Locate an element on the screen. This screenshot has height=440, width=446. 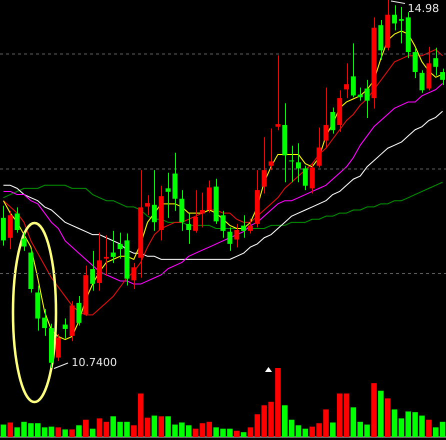
annotation: 14.98 is located at coordinates (424, 8).